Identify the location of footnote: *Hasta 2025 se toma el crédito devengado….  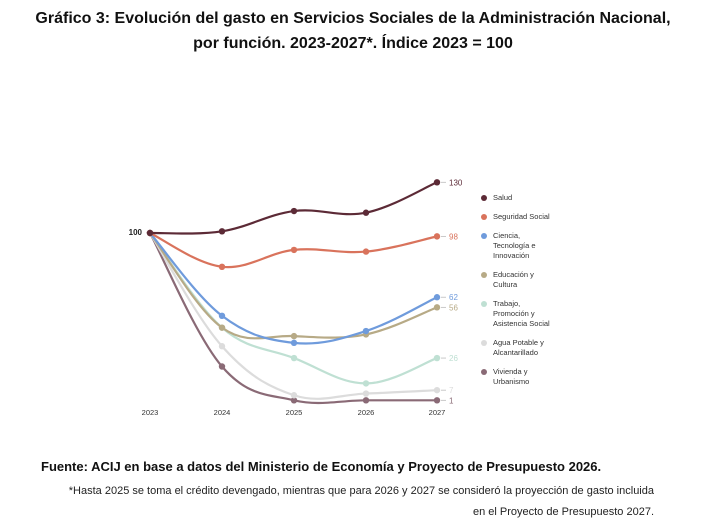
(361, 501).